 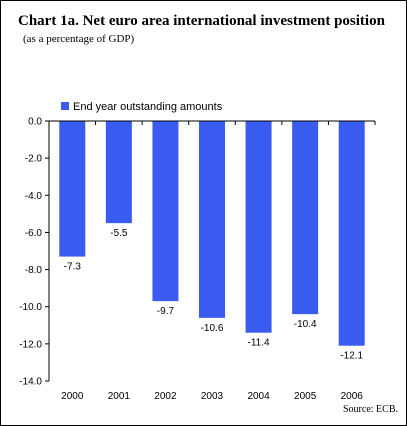 What do you see at coordinates (305, 218) in the screenshot?
I see `bar-2005` at bounding box center [305, 218].